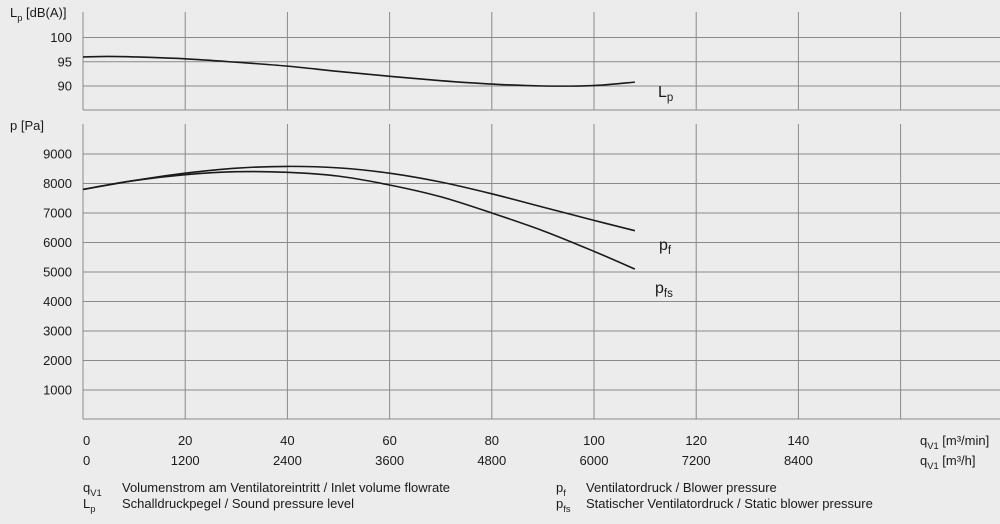 Image resolution: width=1000 pixels, height=524 pixels. I want to click on x-axis-unit: qV1 [m³/h], so click(948, 462).